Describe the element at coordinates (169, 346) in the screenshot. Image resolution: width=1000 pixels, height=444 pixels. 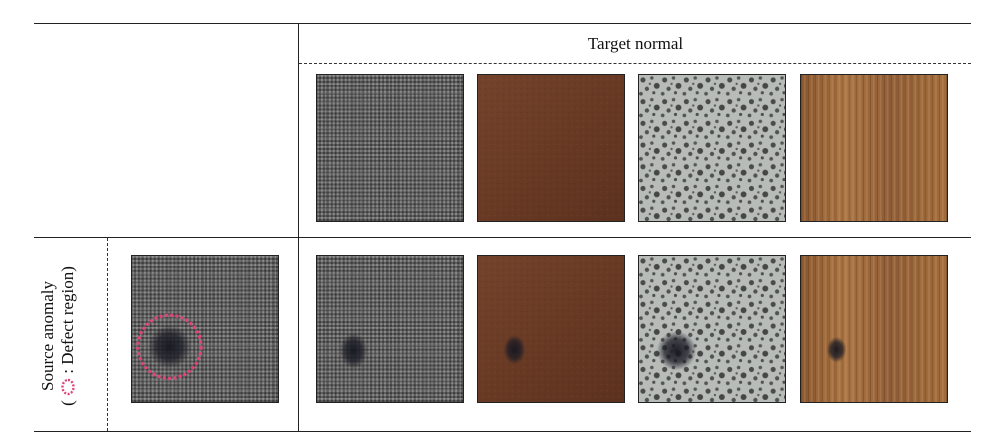
I see `defect-region-circle` at that location.